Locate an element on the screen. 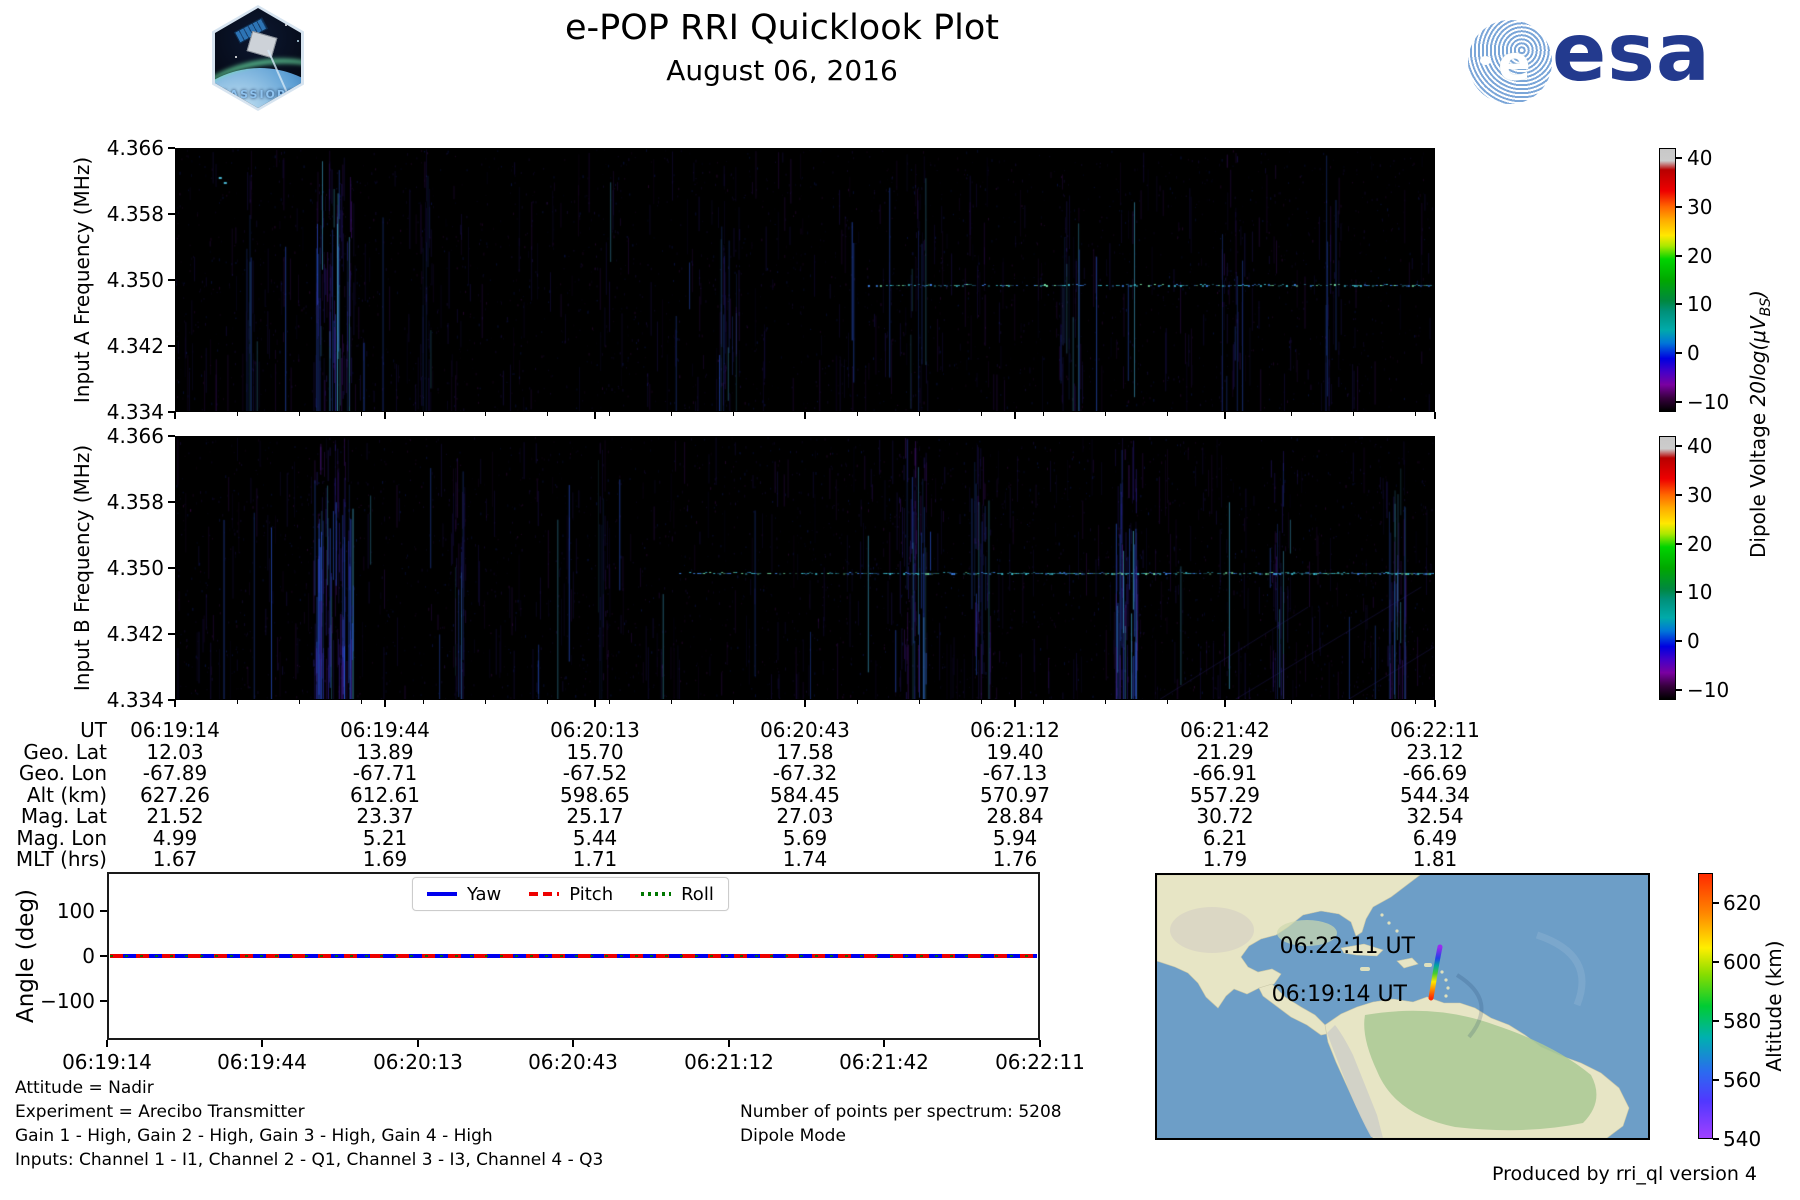 Image resolution: width=1800 pixels, height=1200 pixels. colorbar-label-math: 20log(μV is located at coordinates (1758, 361).